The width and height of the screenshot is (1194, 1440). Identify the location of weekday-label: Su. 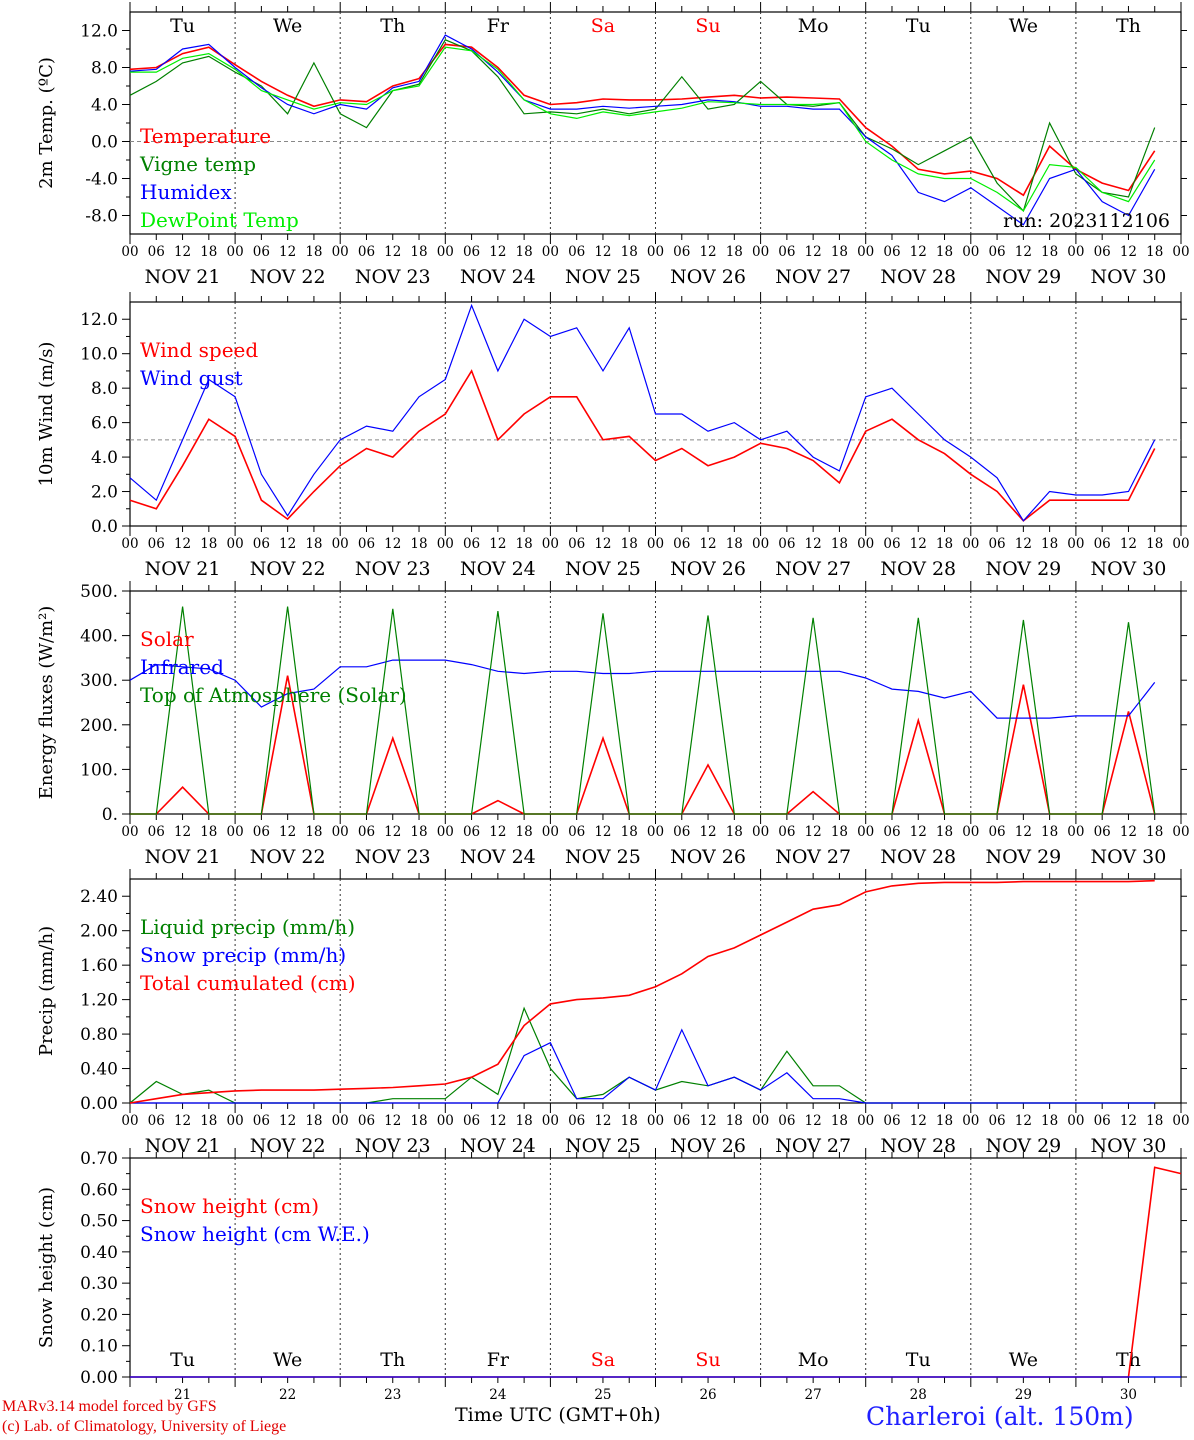
(707, 26).